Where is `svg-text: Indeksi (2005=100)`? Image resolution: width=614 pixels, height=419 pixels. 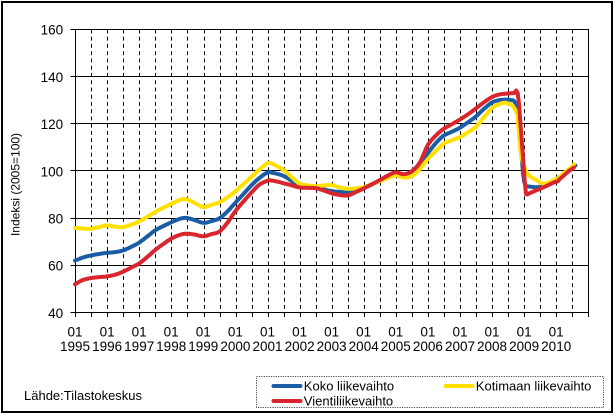 svg-text: Indeksi (2005=100) is located at coordinates (16, 184).